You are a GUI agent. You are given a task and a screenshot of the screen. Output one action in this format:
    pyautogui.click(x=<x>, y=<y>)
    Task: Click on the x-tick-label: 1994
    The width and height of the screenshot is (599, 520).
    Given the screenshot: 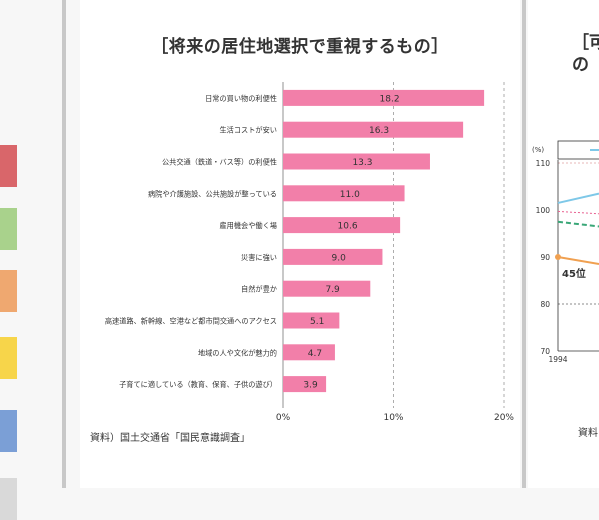 What is the action you would take?
    pyautogui.click(x=557, y=359)
    